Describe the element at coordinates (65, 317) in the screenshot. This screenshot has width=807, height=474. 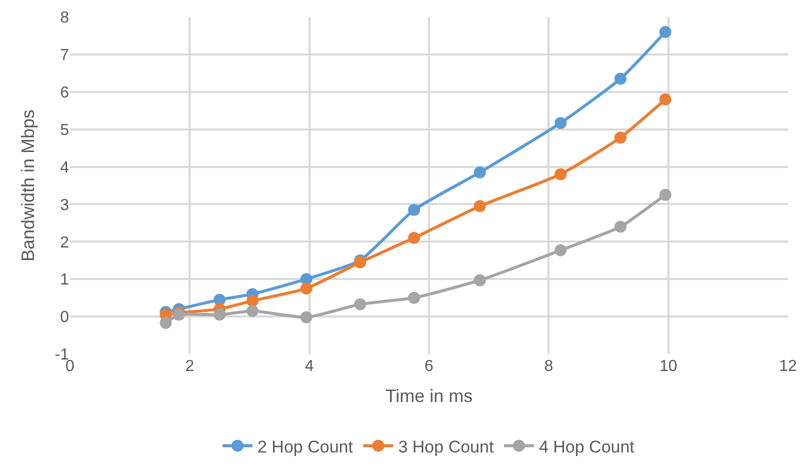
I see `y-tick-label: 0` at that location.